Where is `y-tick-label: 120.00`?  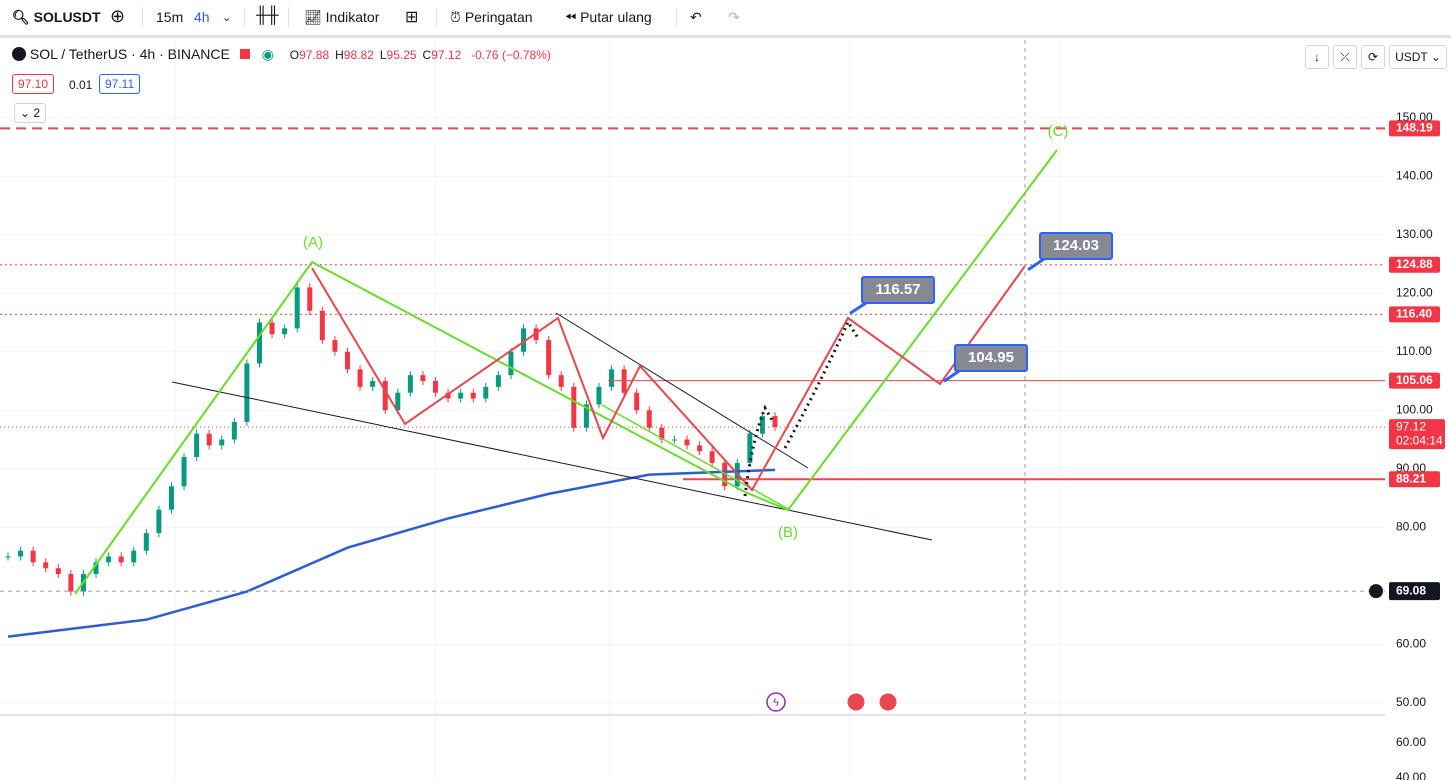 y-tick-label: 120.00 is located at coordinates (1414, 292).